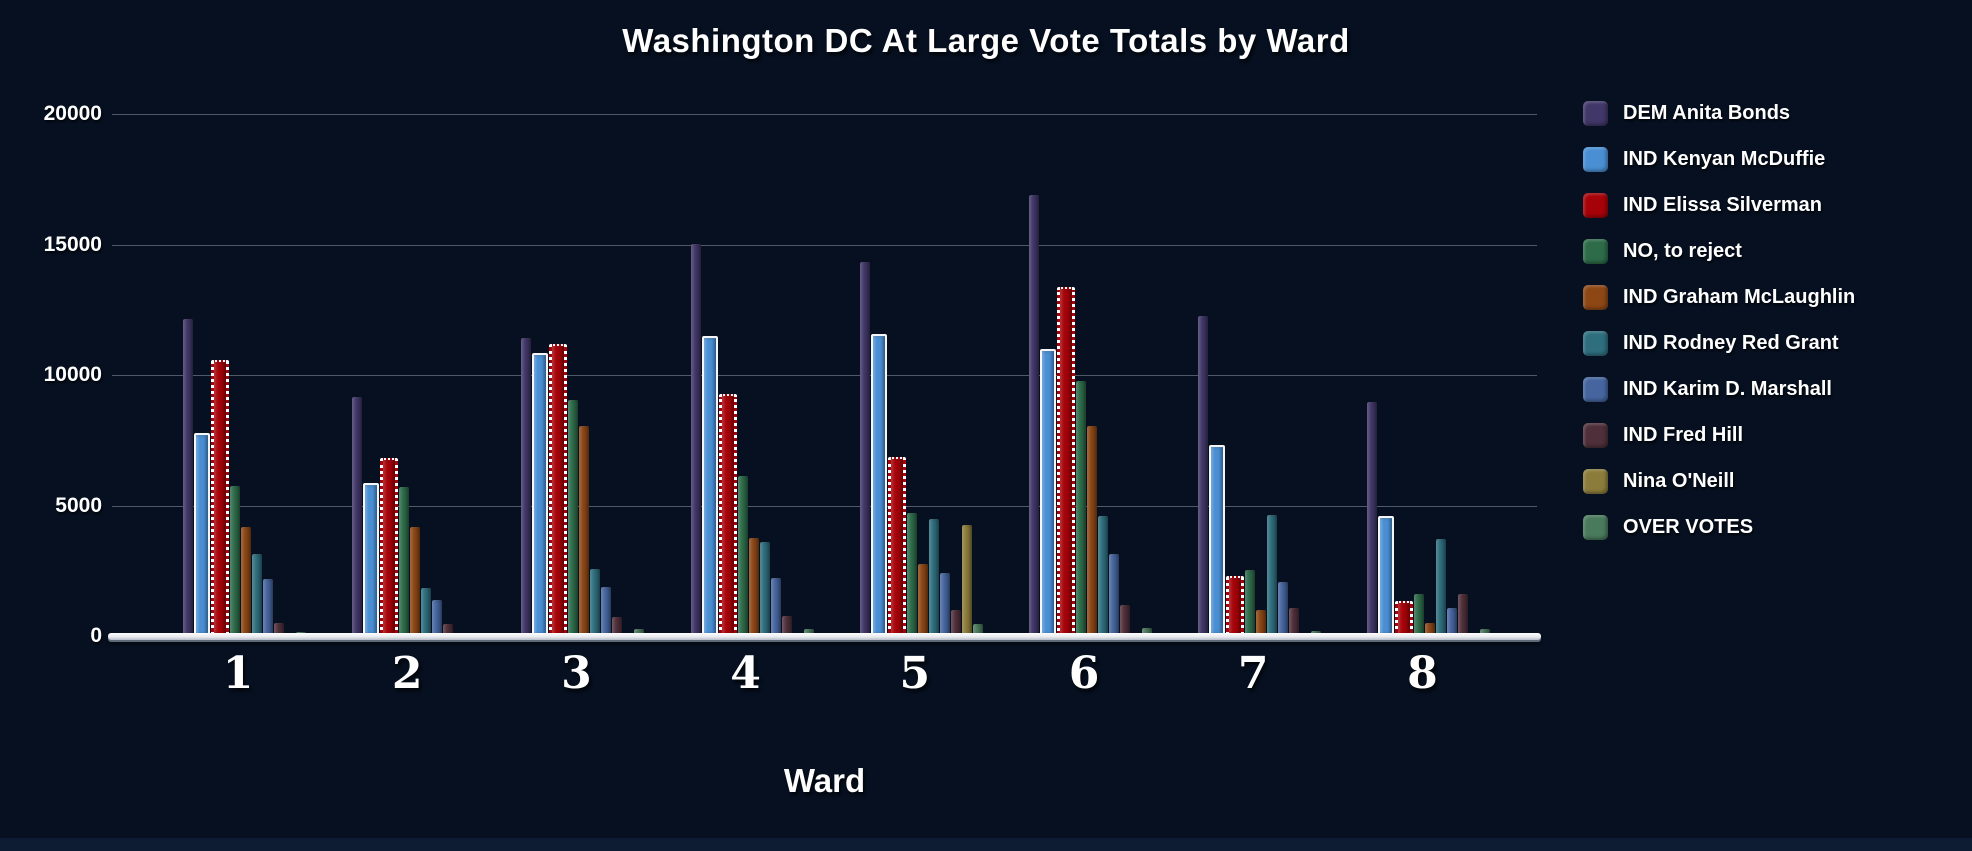 Image resolution: width=1972 pixels, height=851 pixels. Describe the element at coordinates (1595, 205) in the screenshot. I see `legend-swatch-ind-elissa-silverman` at that location.